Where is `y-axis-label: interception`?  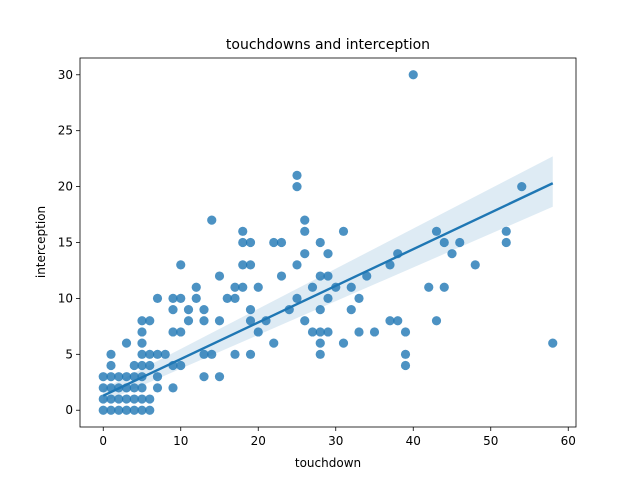 y-axis-label: interception is located at coordinates (41, 242).